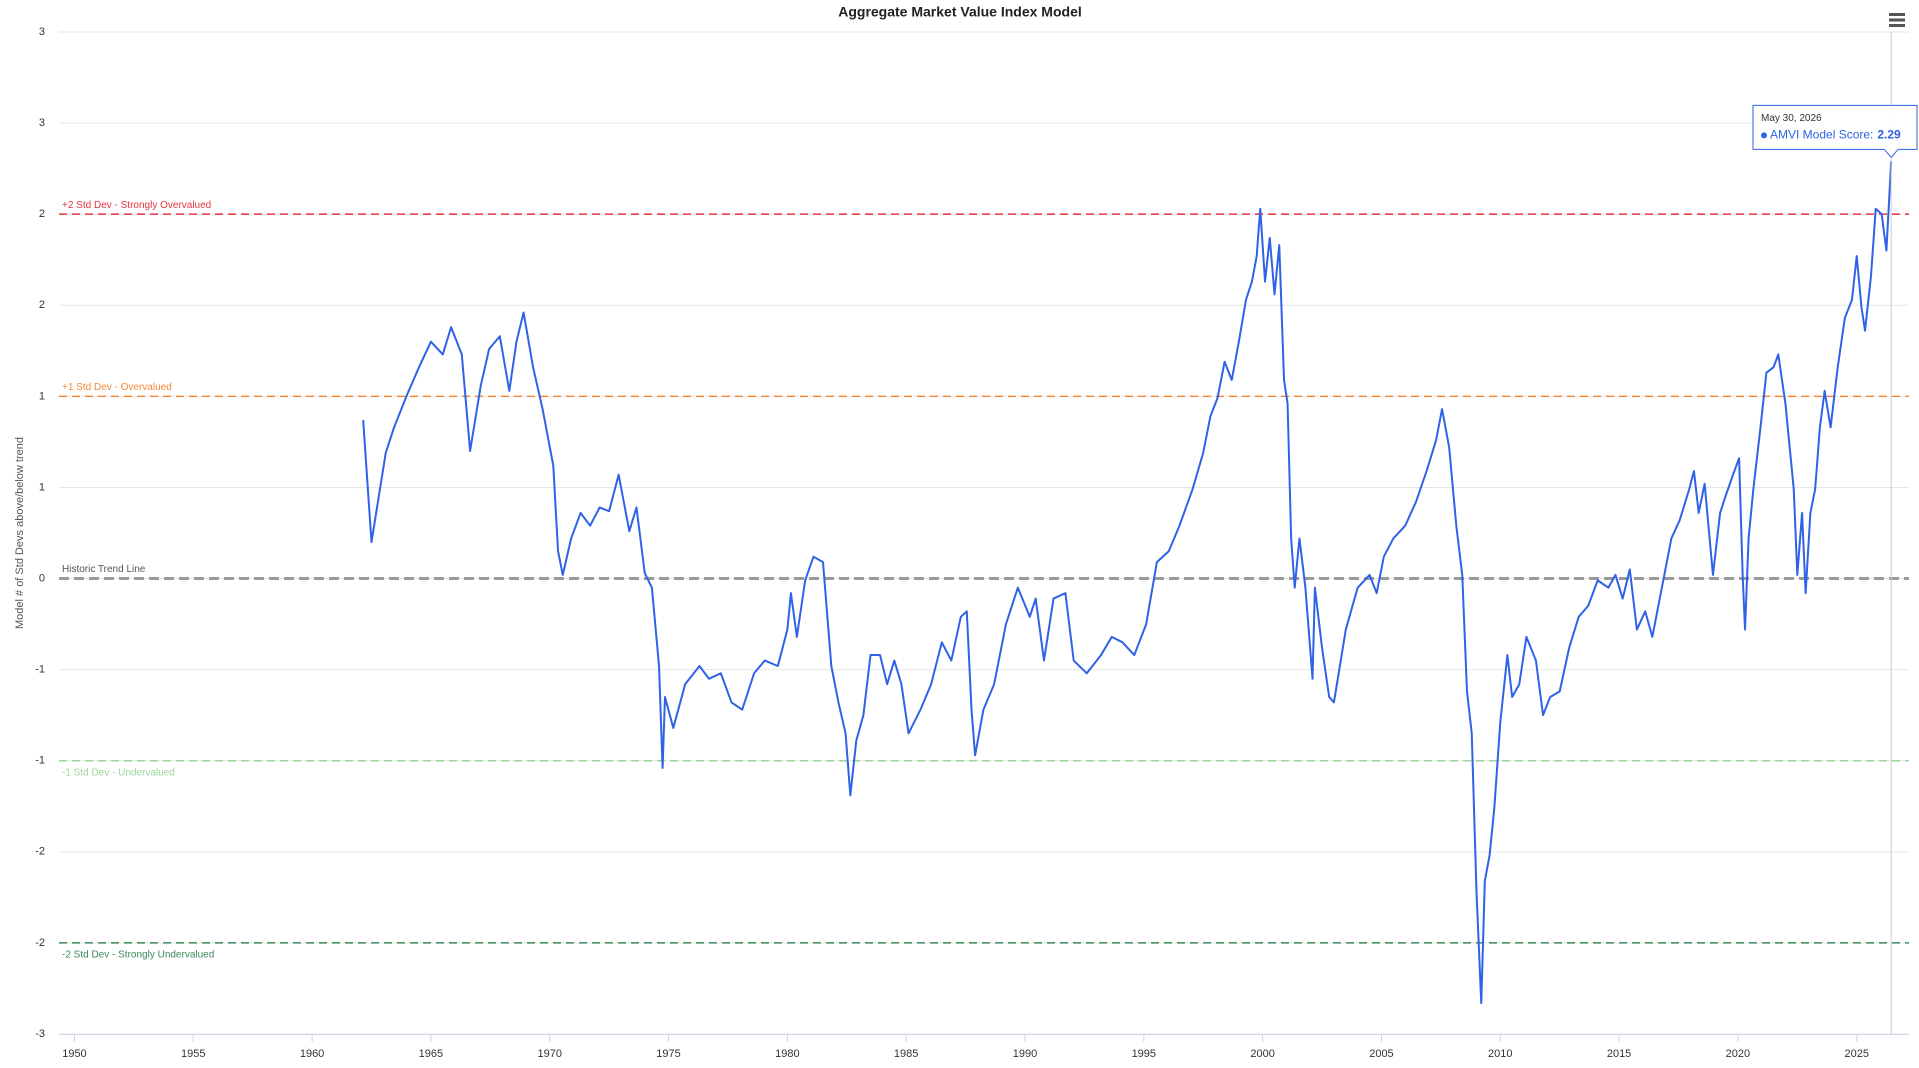  What do you see at coordinates (117, 387) in the screenshot?
I see `reference-line-label: +1 Std Dev - Overvalued` at bounding box center [117, 387].